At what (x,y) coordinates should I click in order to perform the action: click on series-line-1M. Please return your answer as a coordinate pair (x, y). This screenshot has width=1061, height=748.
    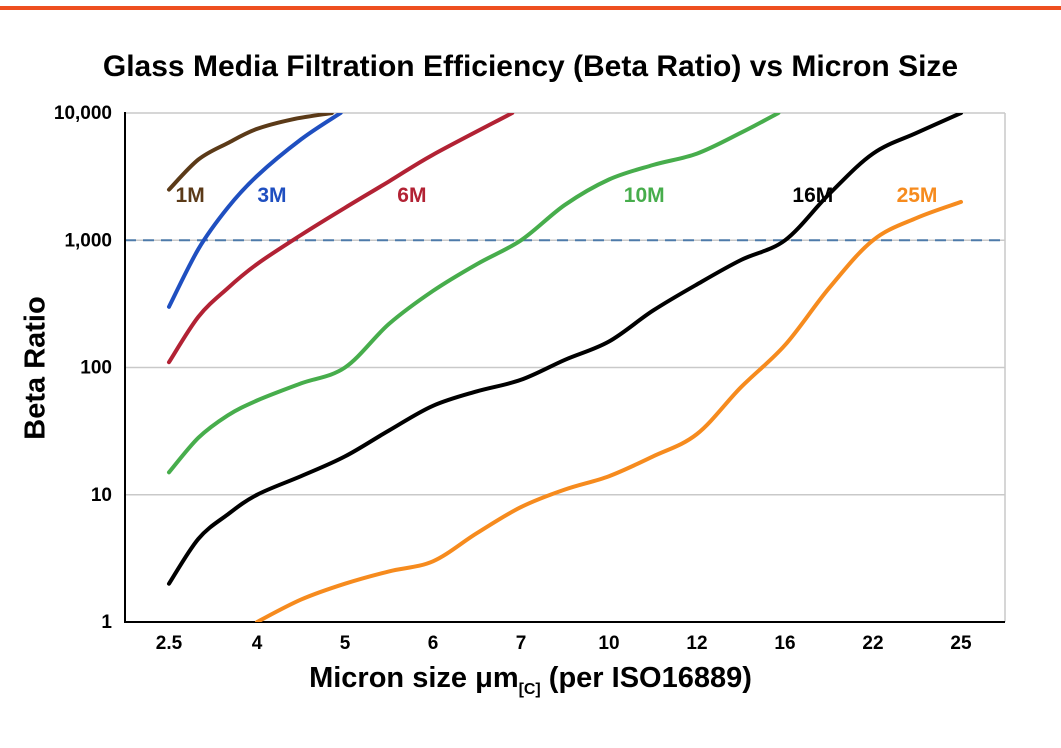
    Looking at the image, I should click on (250, 152).